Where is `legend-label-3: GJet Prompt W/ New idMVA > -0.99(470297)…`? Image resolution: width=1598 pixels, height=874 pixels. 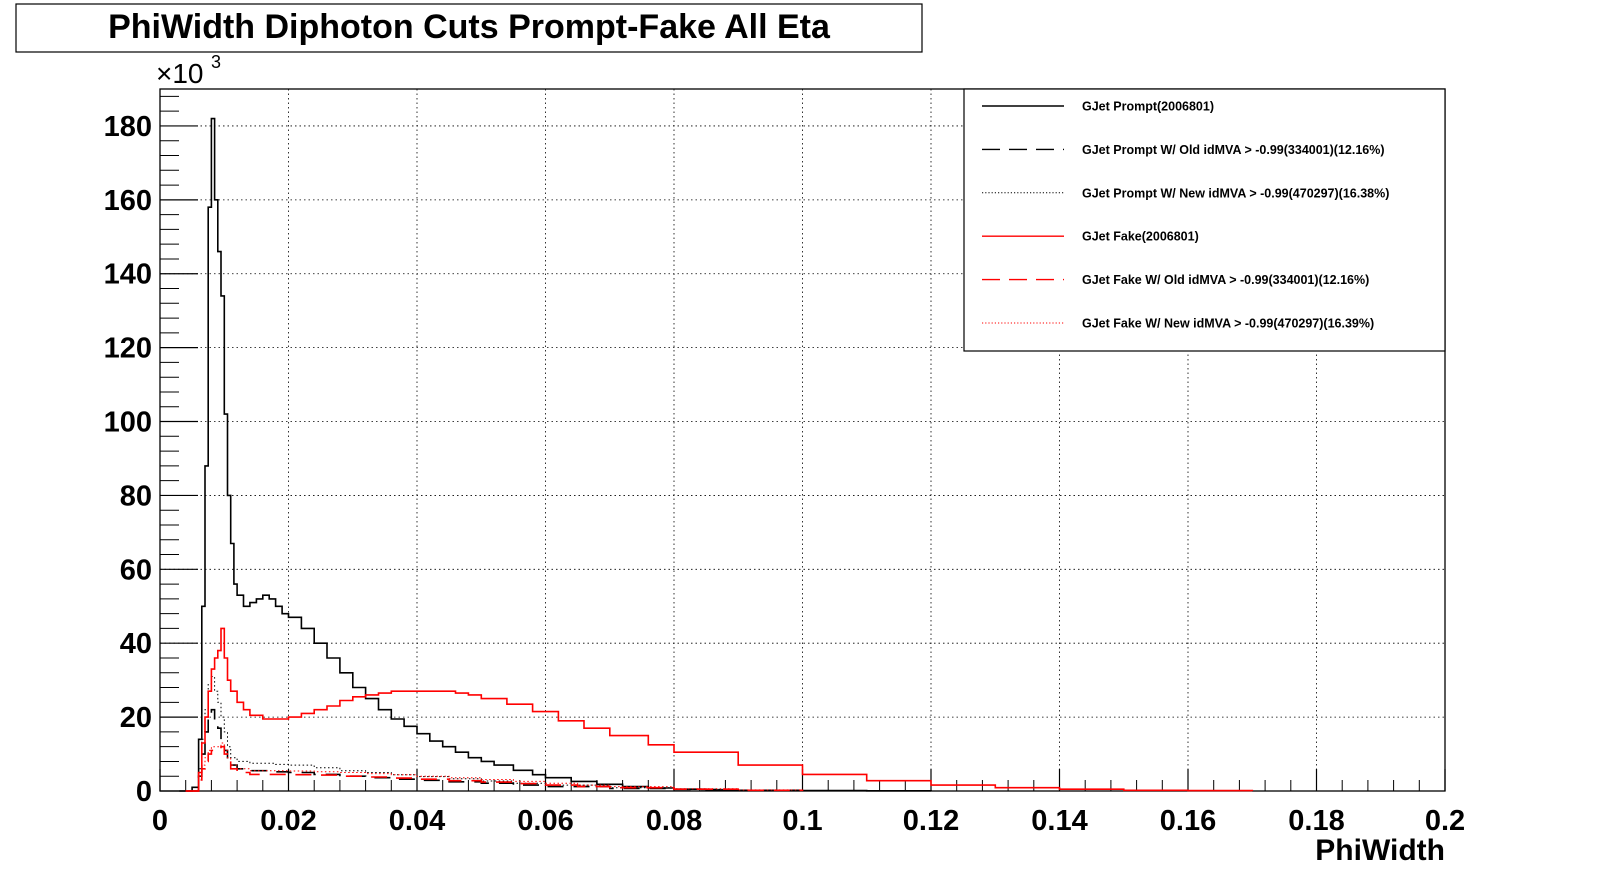
legend-label-3: GJet Prompt W/ New idMVA > -0.99(470297)… is located at coordinates (1235, 193).